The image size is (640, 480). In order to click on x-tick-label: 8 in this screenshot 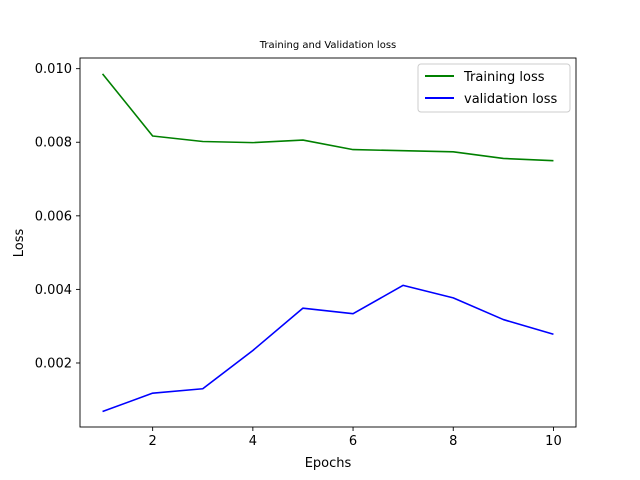, I will do `click(453, 441)`.